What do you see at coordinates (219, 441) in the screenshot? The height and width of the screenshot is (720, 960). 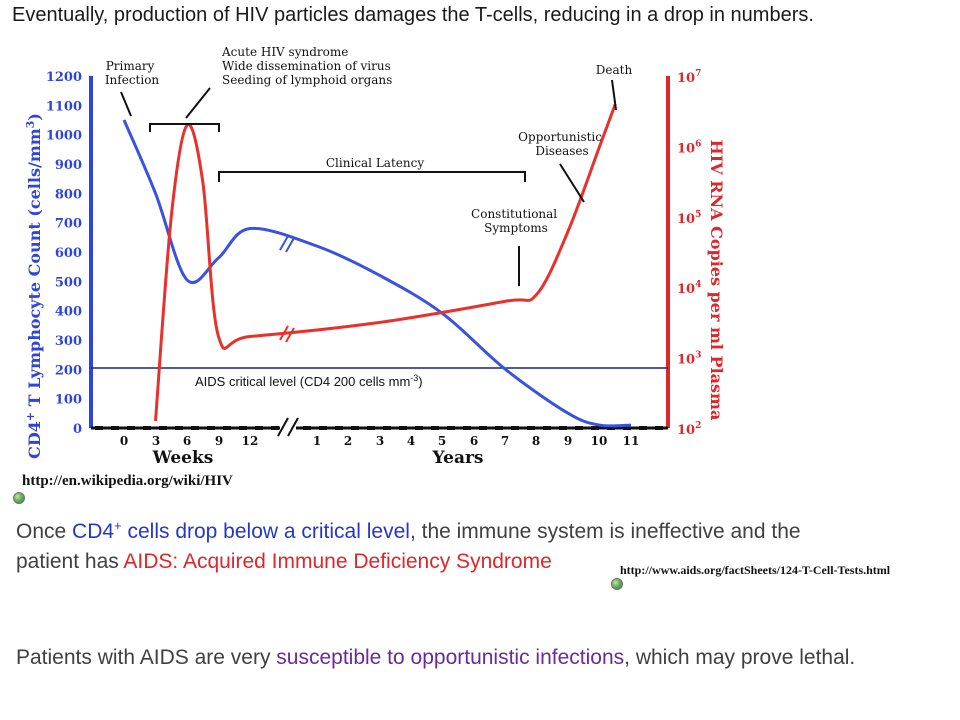 I see `x-weeks-tick-label: 9` at bounding box center [219, 441].